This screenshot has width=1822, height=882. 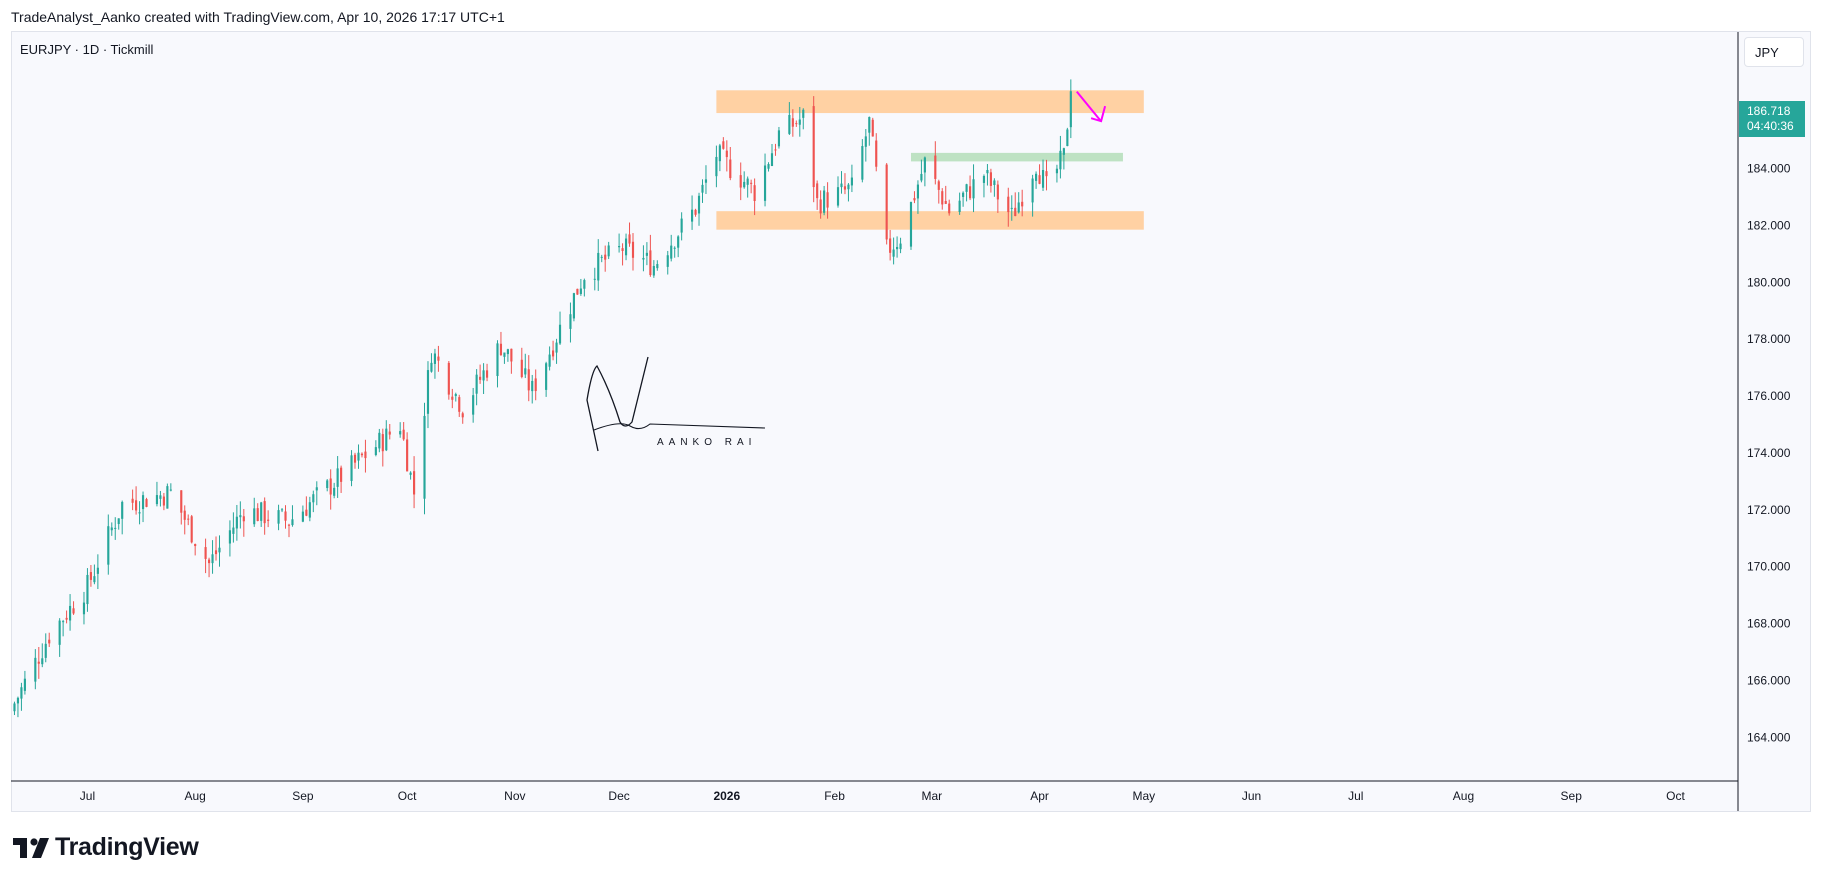 What do you see at coordinates (1769, 282) in the screenshot?
I see `y-tick-label: 180.000` at bounding box center [1769, 282].